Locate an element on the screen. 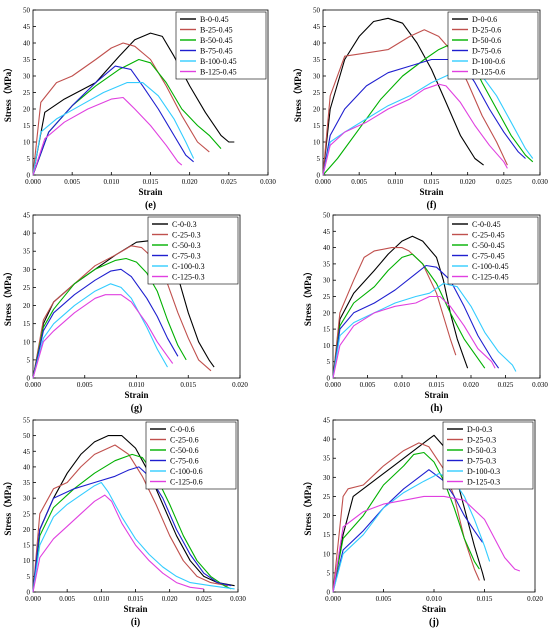  series-line-C-50-0.3 is located at coordinates (109, 318).